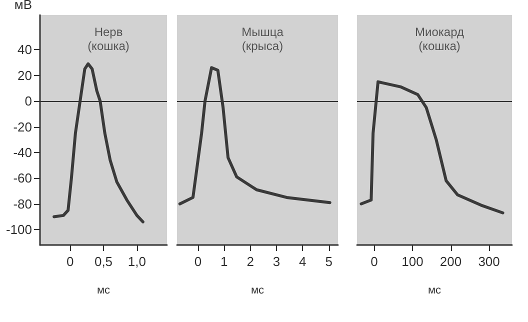 The height and width of the screenshot is (322, 528). What do you see at coordinates (439, 39) in the screenshot?
I see `text: Миокард (кошка)` at bounding box center [439, 39].